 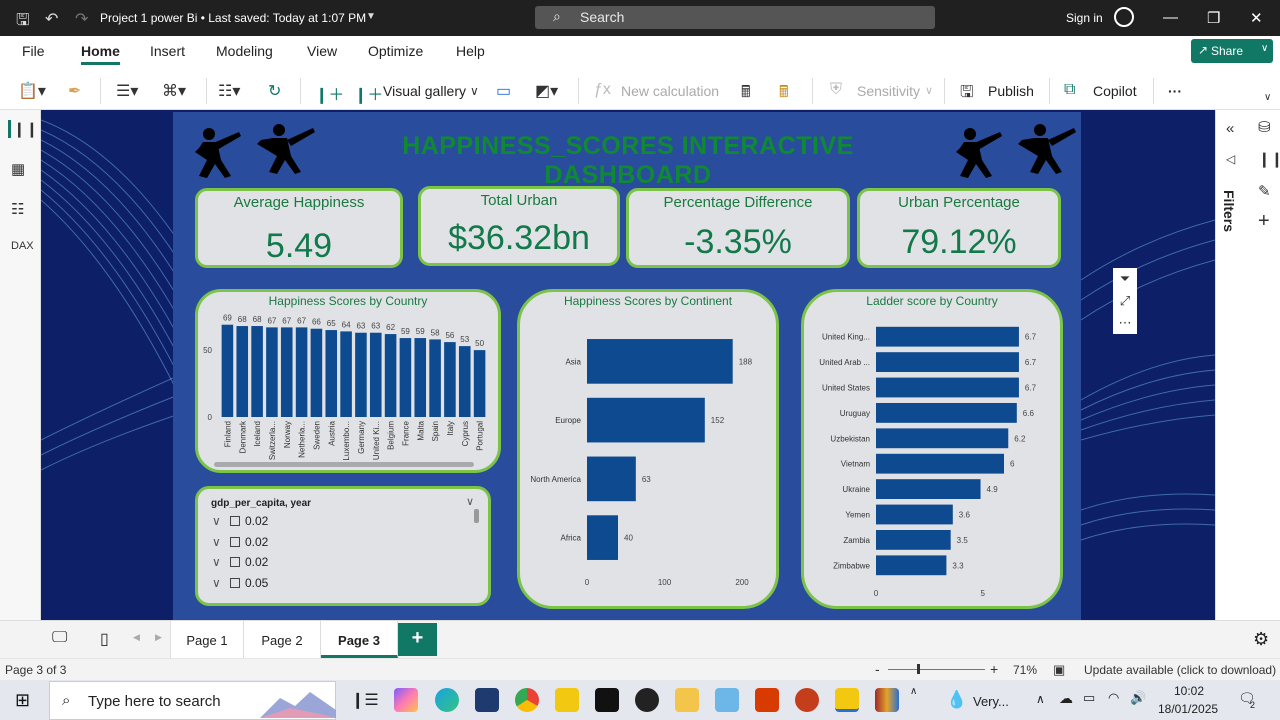 I want to click on prev-page-icon: ◀, so click(x=136, y=637).